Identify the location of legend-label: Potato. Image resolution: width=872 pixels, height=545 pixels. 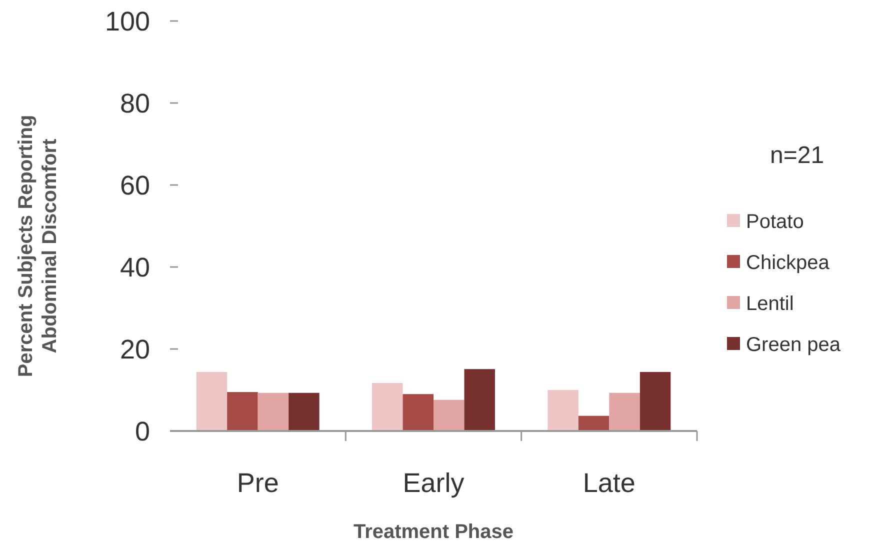
(775, 222).